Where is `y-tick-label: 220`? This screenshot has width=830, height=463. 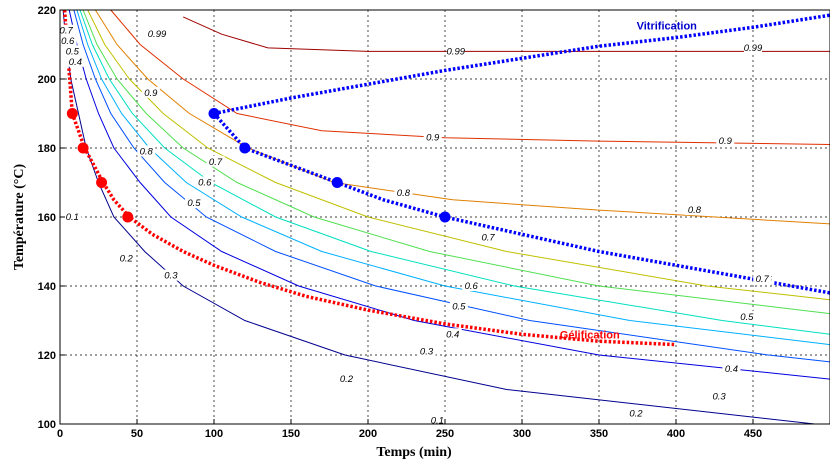 y-tick-label: 220 is located at coordinates (47, 11).